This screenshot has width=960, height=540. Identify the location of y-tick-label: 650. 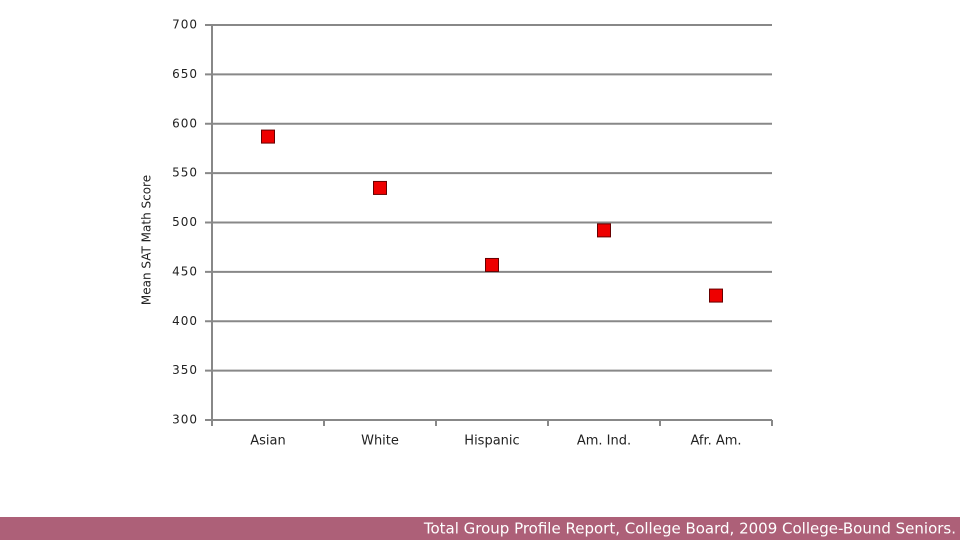
(185, 74).